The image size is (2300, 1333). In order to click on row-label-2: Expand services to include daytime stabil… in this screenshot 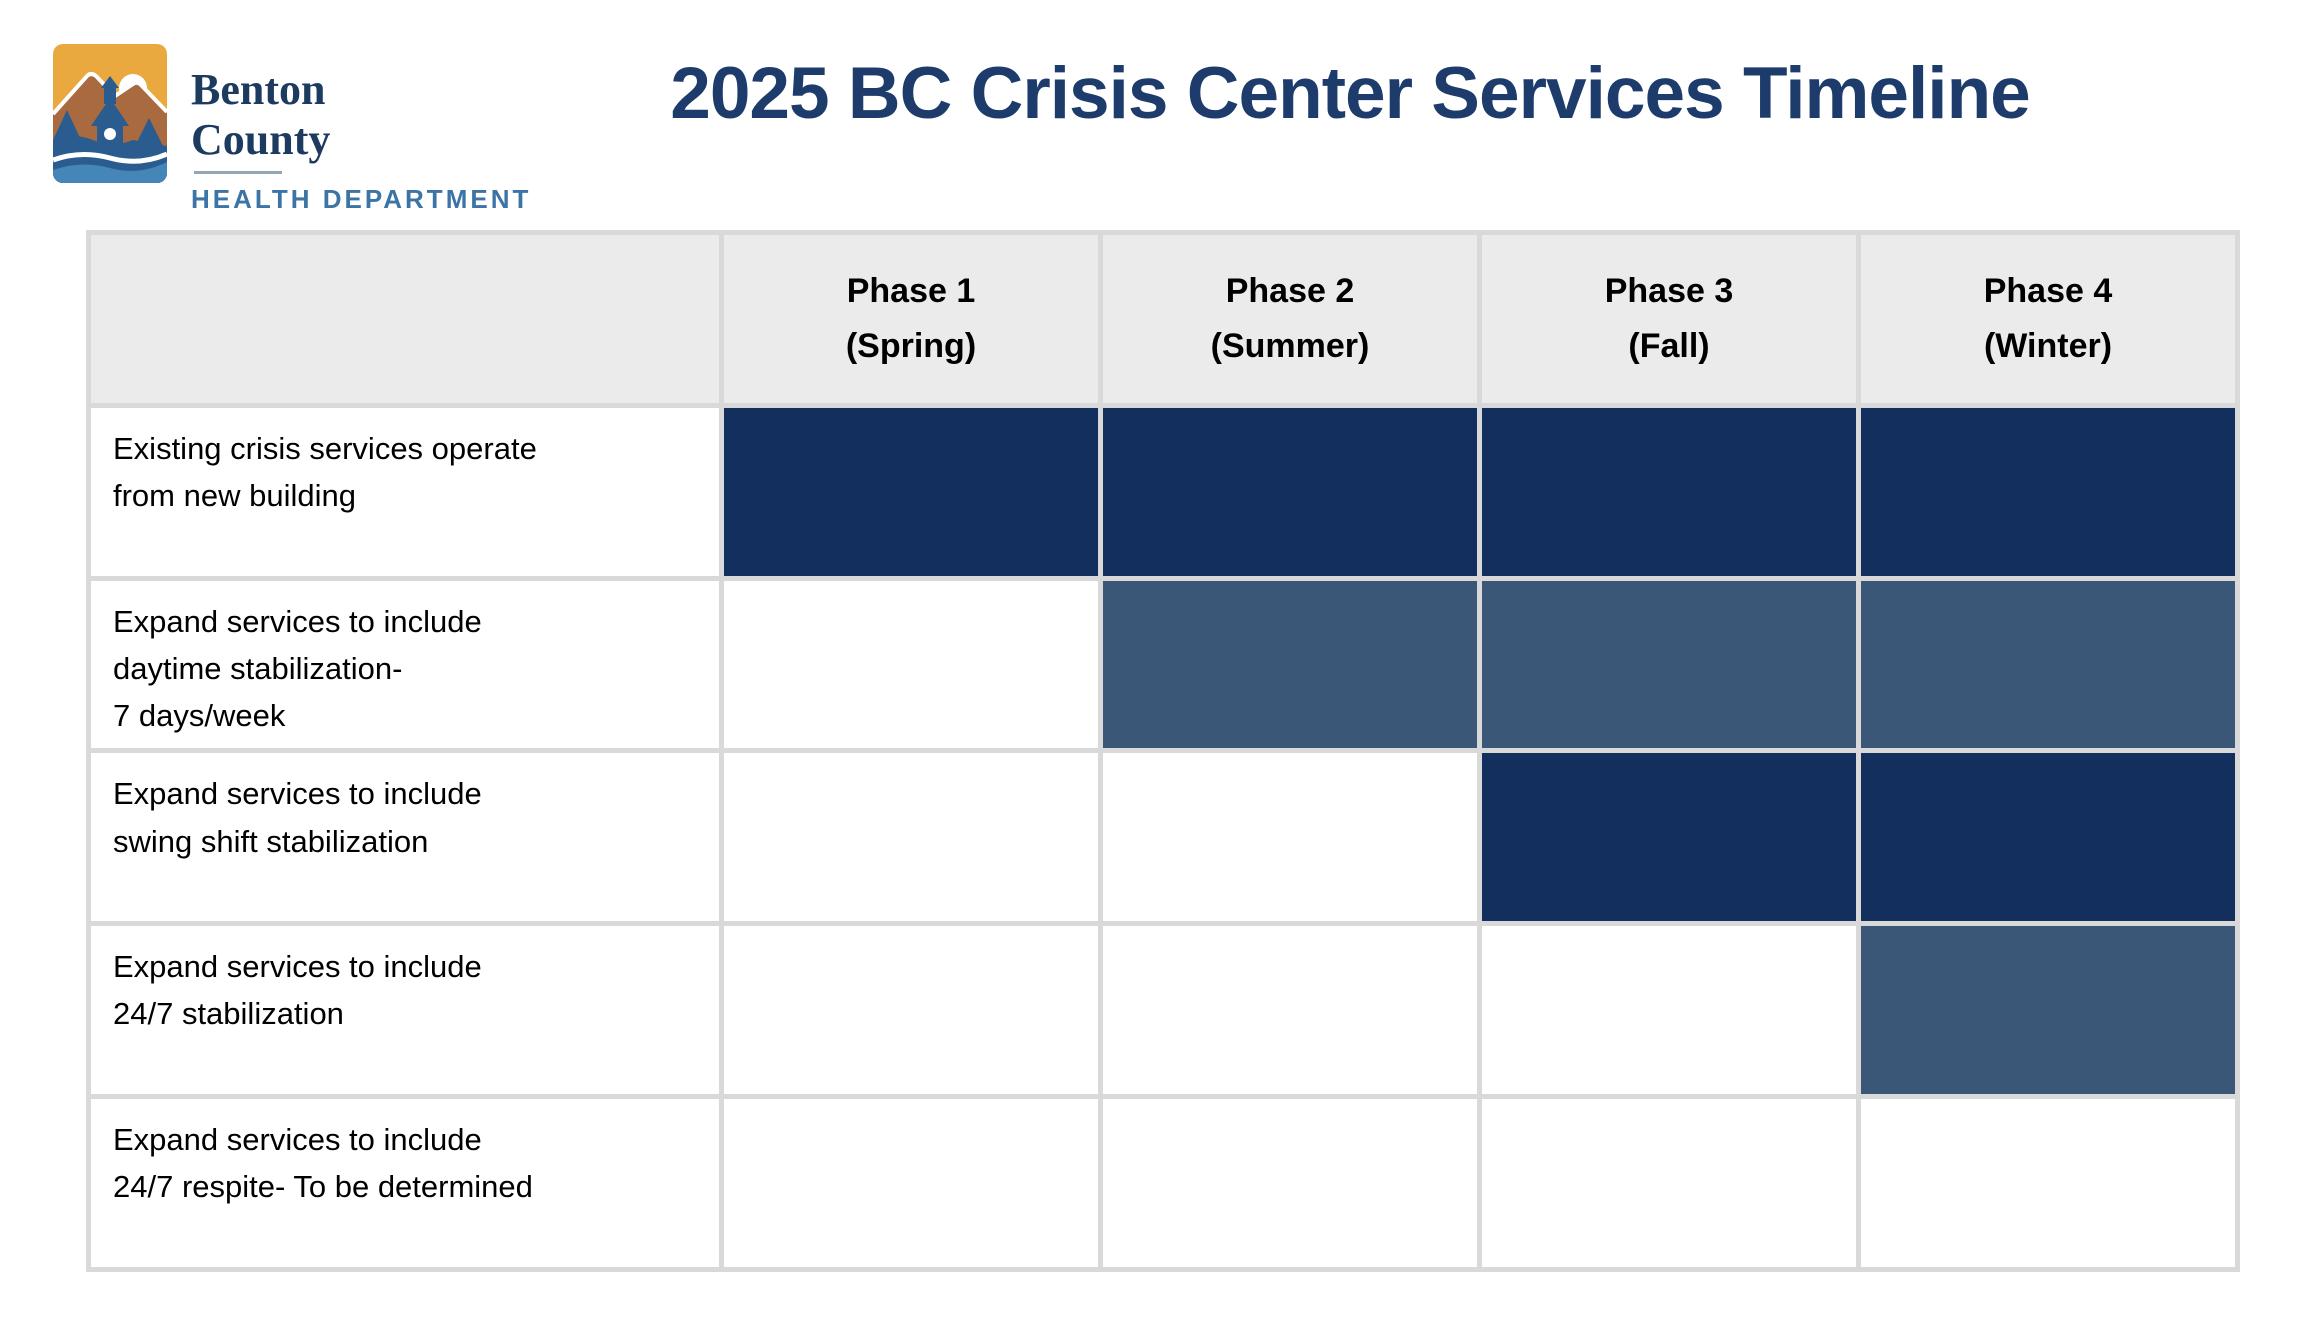, I will do `click(405, 664)`.